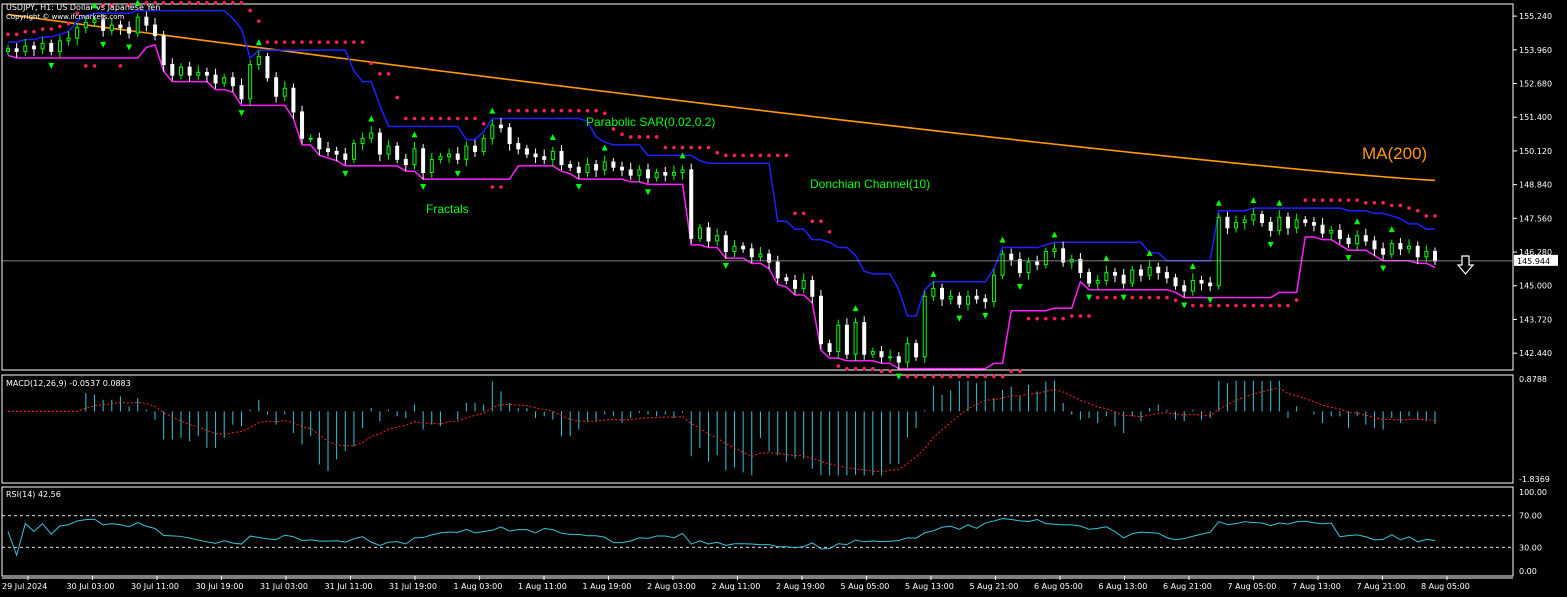  Describe the element at coordinates (865, 586) in the screenshot. I see `time-tick-label: 5 Aug 05:00` at that location.